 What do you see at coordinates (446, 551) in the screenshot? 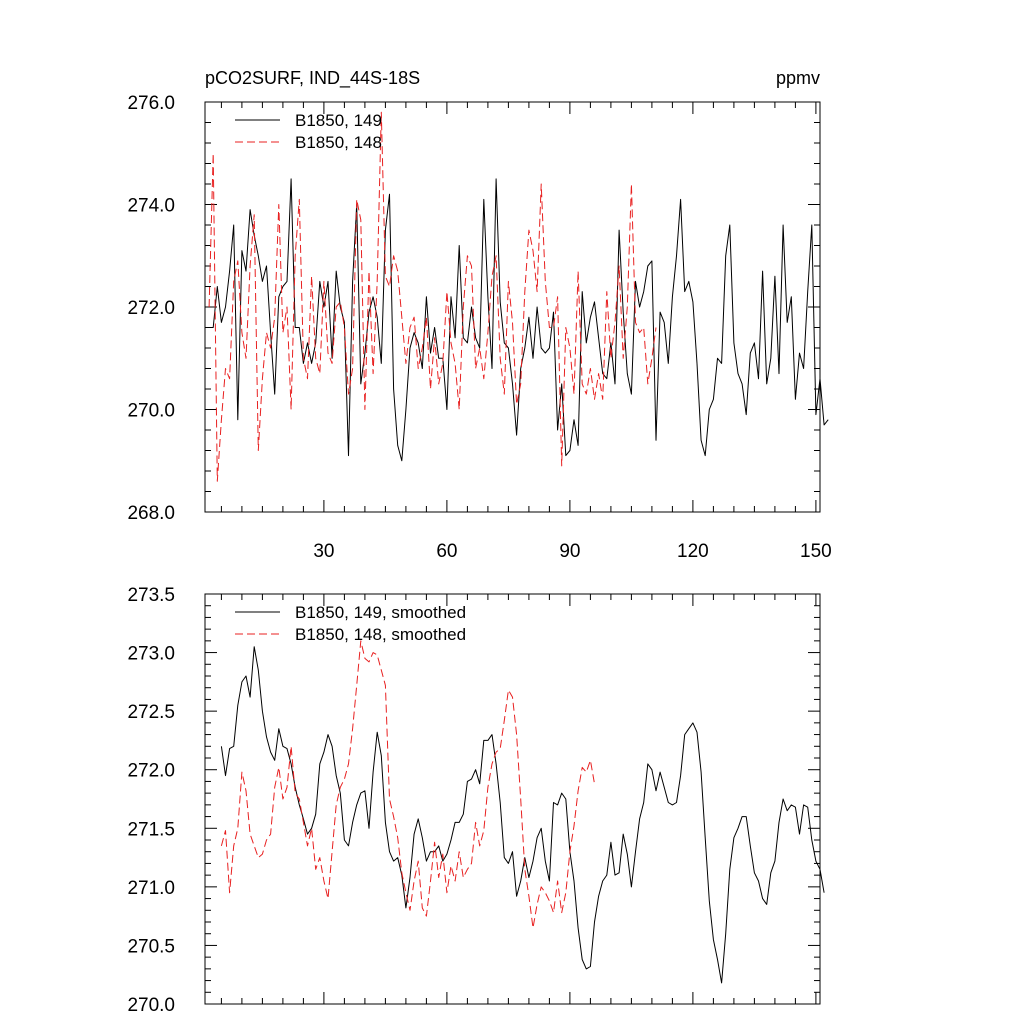
I see `x-tick-label: 60` at bounding box center [446, 551].